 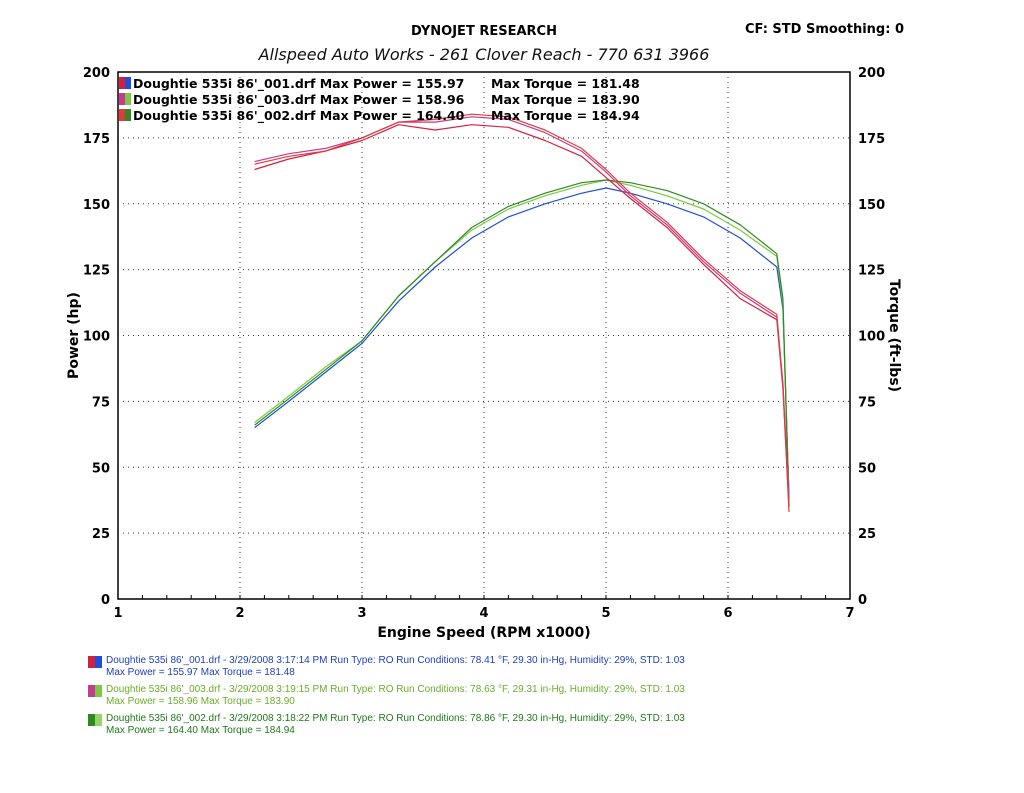 What do you see at coordinates (824, 29) in the screenshot?
I see `cf-smoothing-info: CF: STD Smoothing: 0` at bounding box center [824, 29].